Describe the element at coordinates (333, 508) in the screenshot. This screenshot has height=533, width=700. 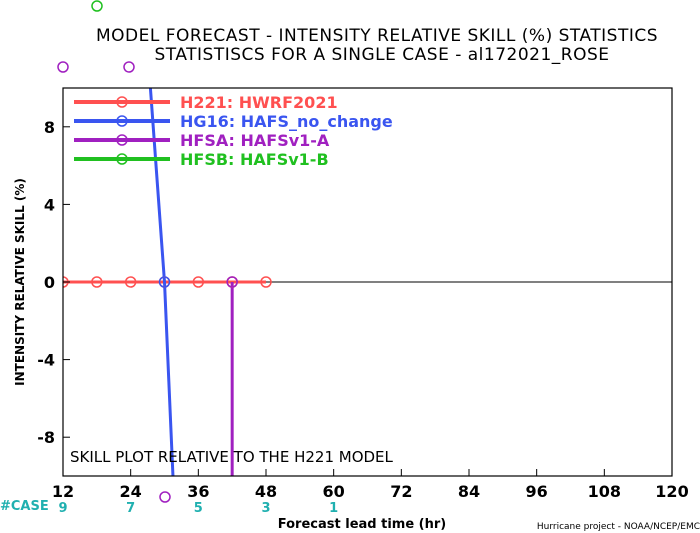
I see `case-count-4: 1` at that location.